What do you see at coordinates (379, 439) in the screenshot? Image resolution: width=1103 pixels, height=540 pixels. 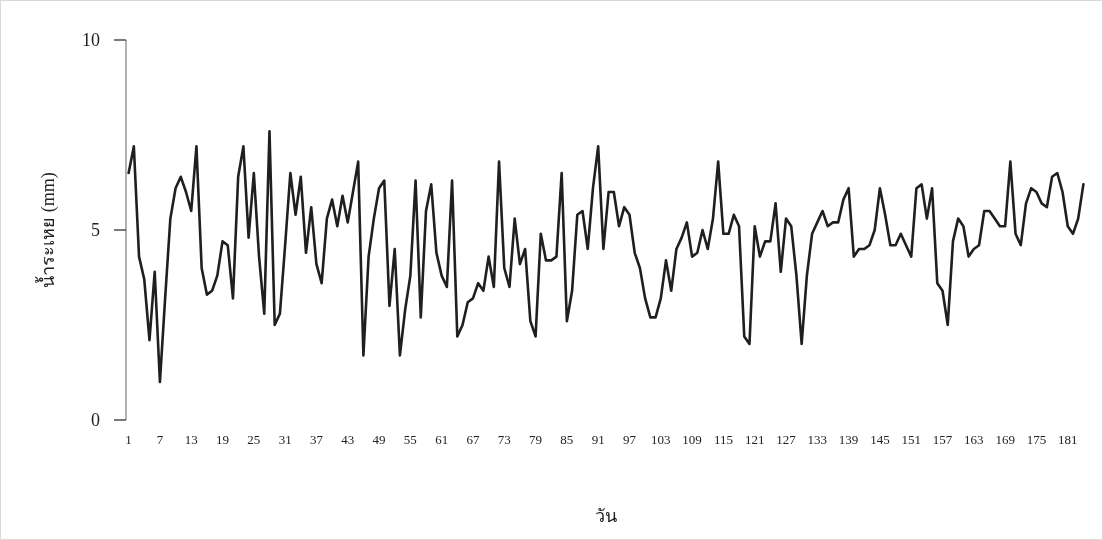 I see `x-tick-label: 49` at bounding box center [379, 439].